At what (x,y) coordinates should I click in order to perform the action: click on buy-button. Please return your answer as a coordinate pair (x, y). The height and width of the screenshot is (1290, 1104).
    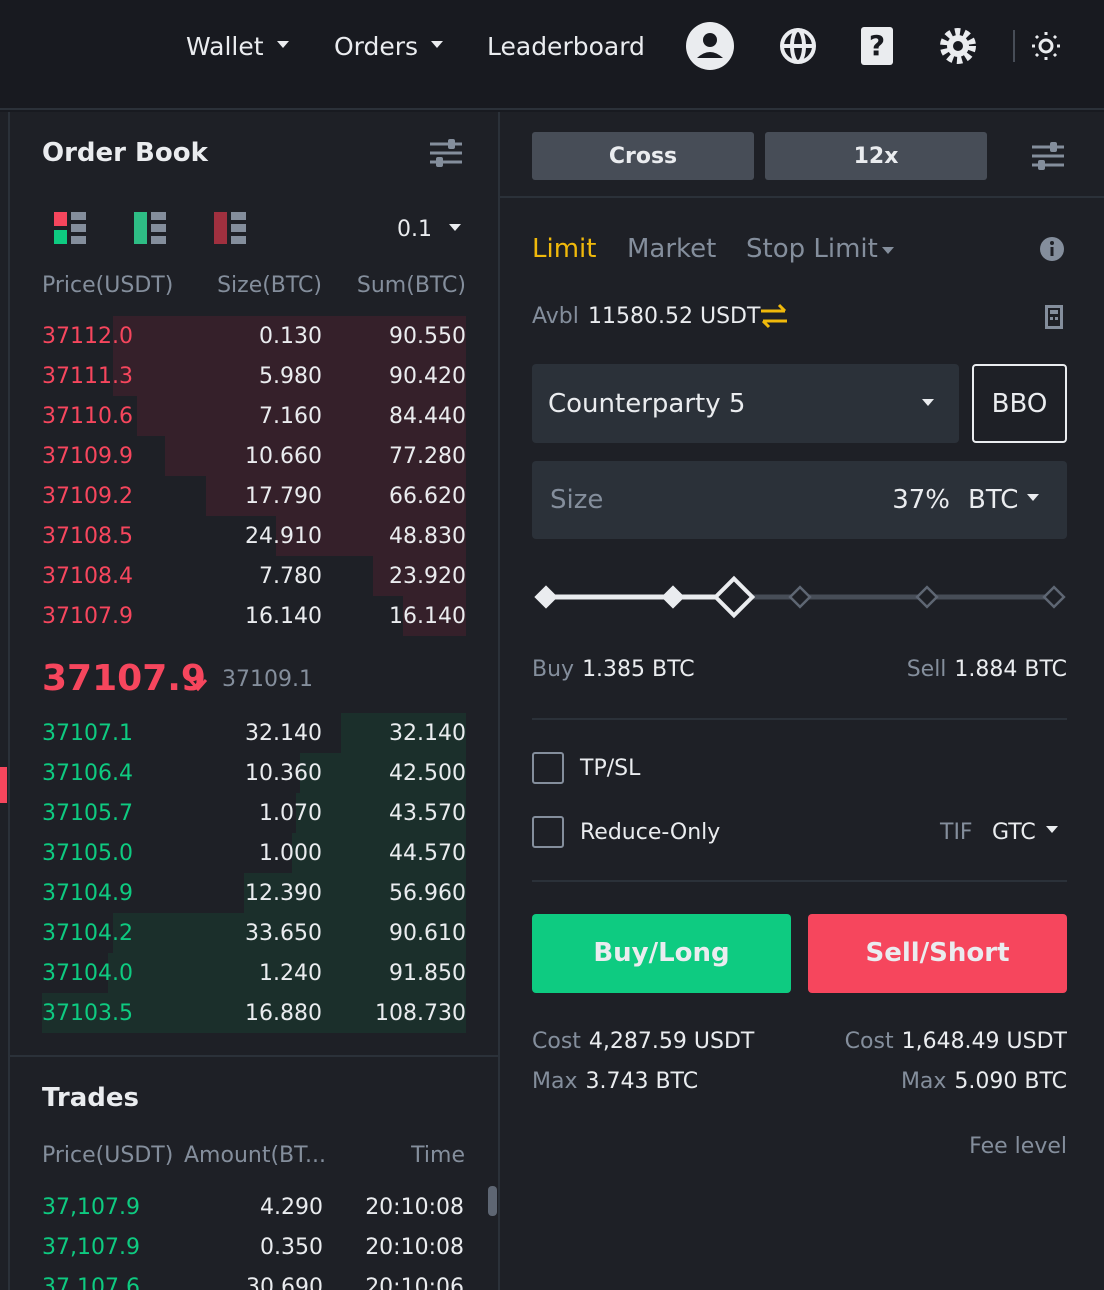
    Looking at the image, I should click on (661, 953).